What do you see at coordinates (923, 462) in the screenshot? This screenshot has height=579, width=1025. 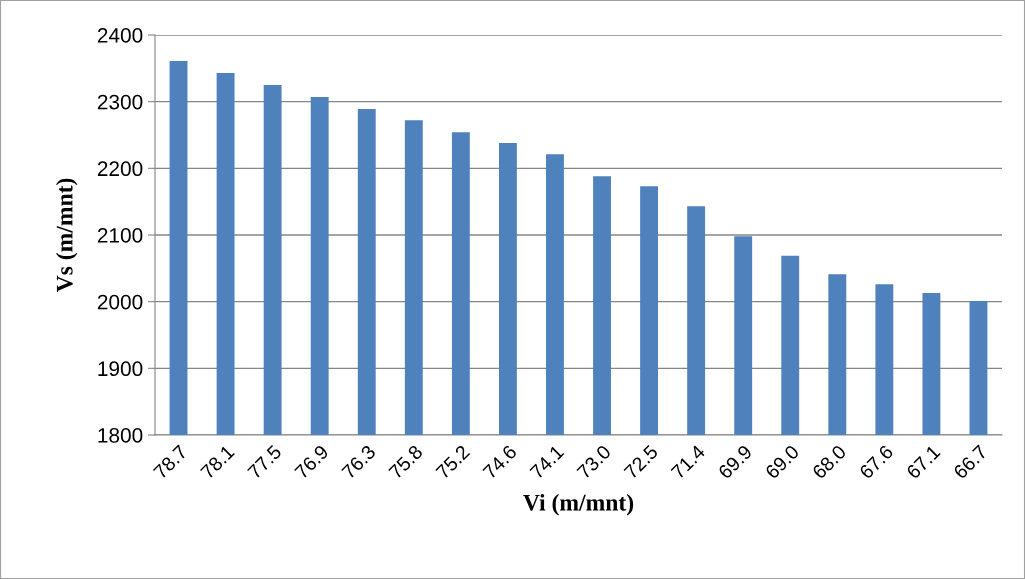 I see `x-tick-label: 67.1` at bounding box center [923, 462].